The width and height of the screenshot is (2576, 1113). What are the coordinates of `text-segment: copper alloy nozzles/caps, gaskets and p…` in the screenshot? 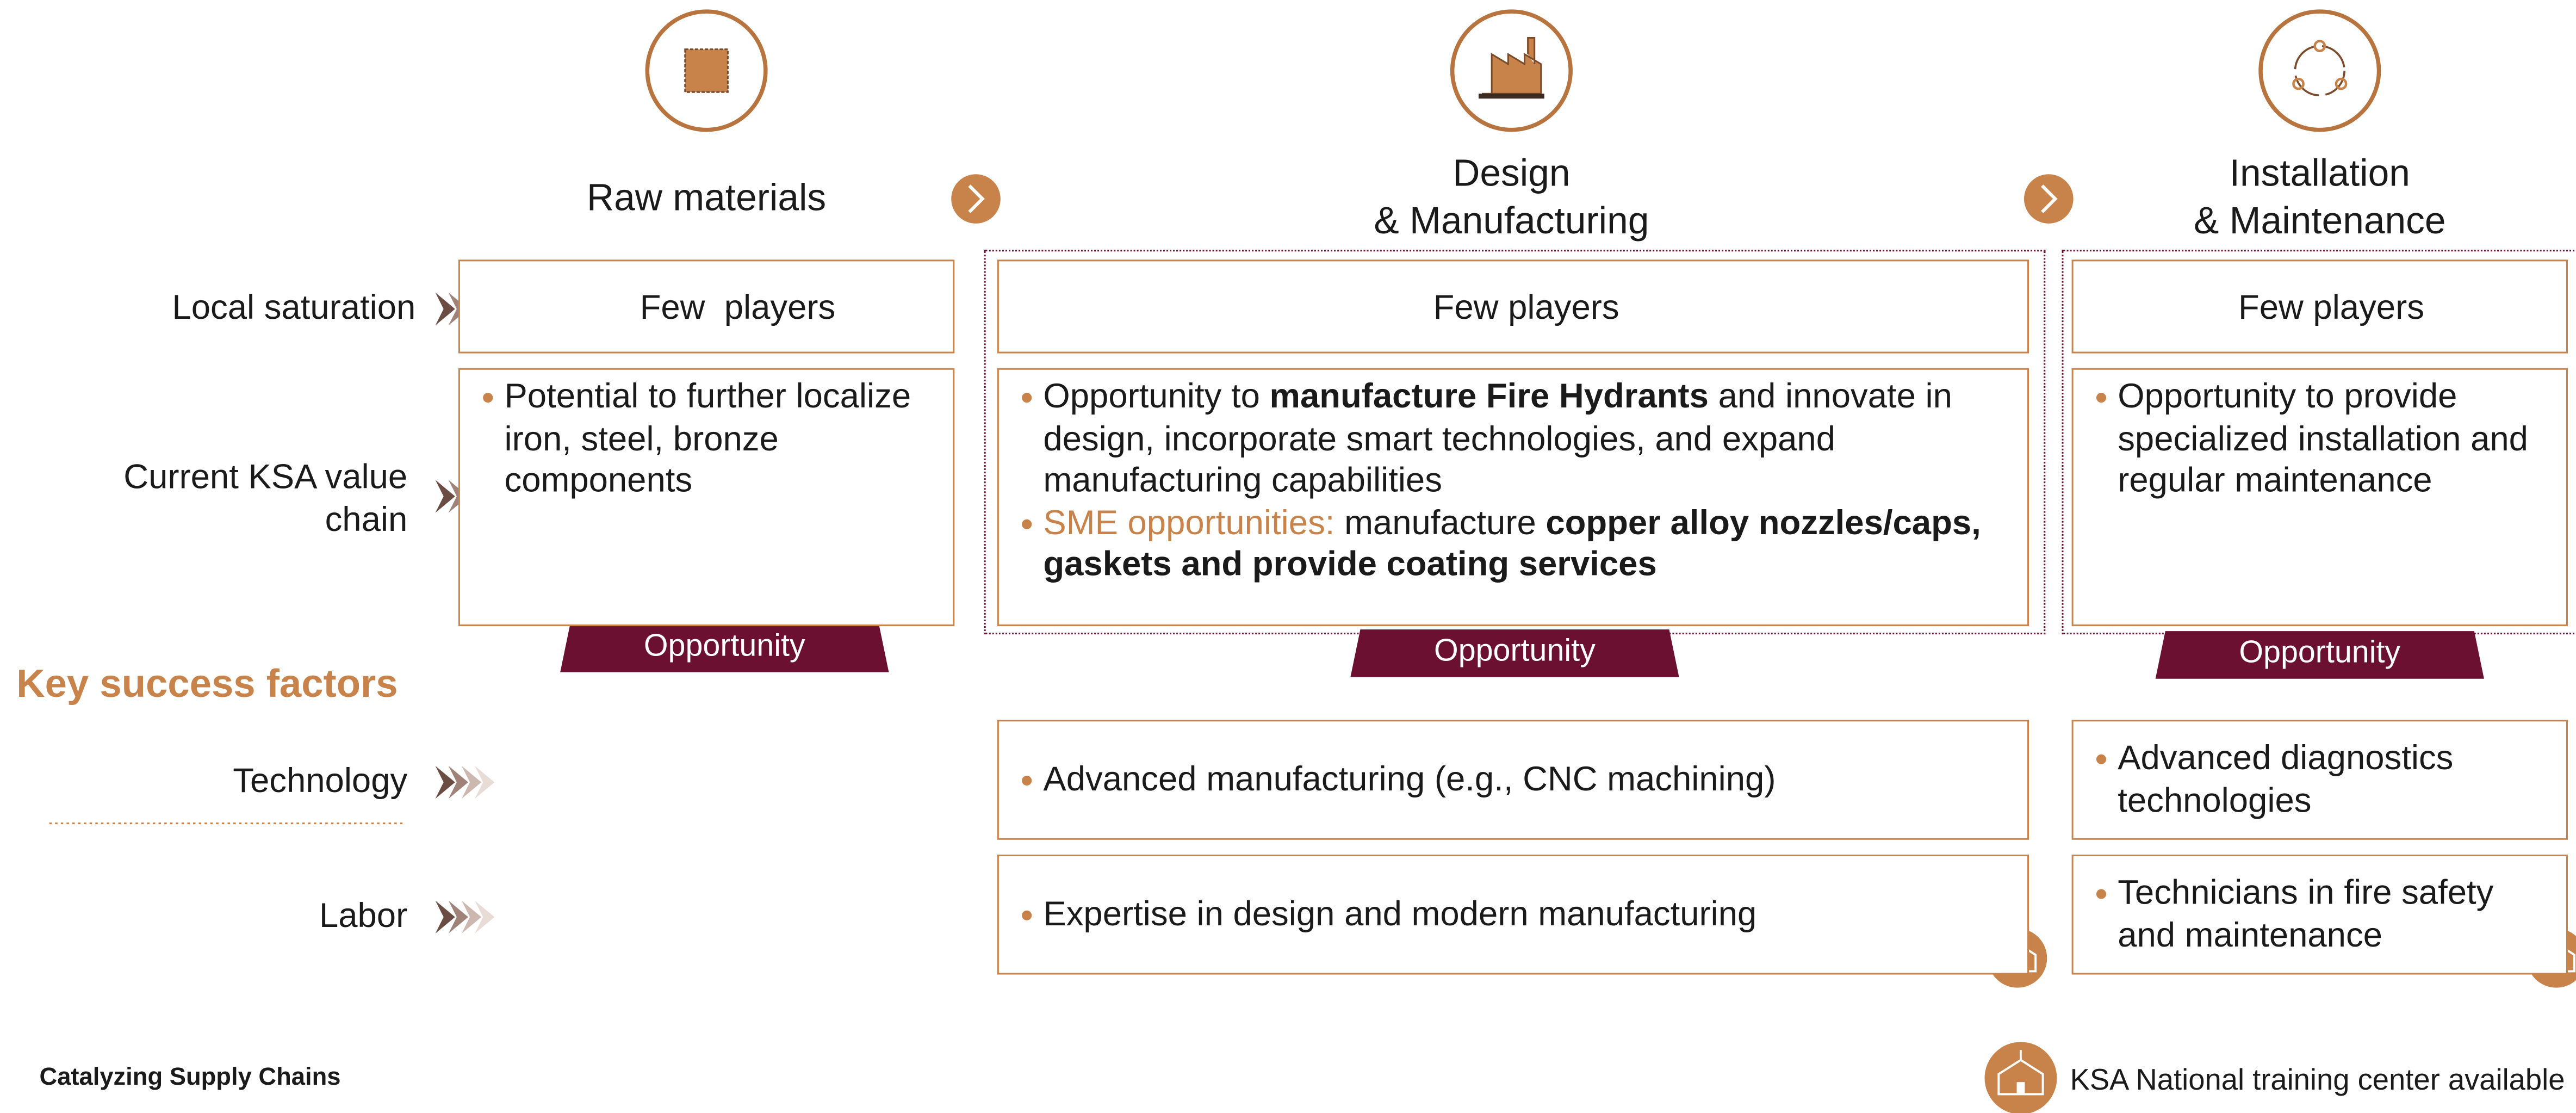 It's located at (1512, 543).